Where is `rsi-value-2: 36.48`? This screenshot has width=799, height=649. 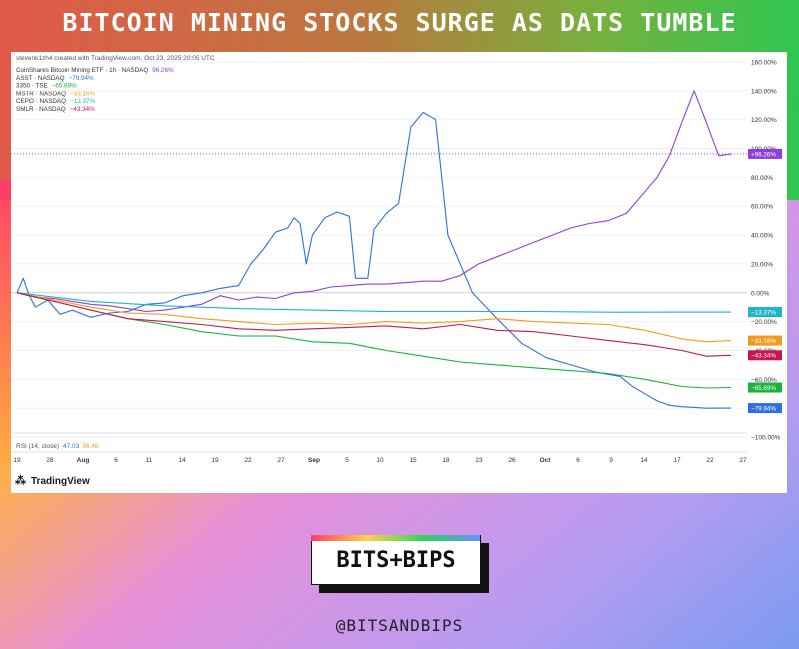
rsi-value-2: 36.48 is located at coordinates (90, 446).